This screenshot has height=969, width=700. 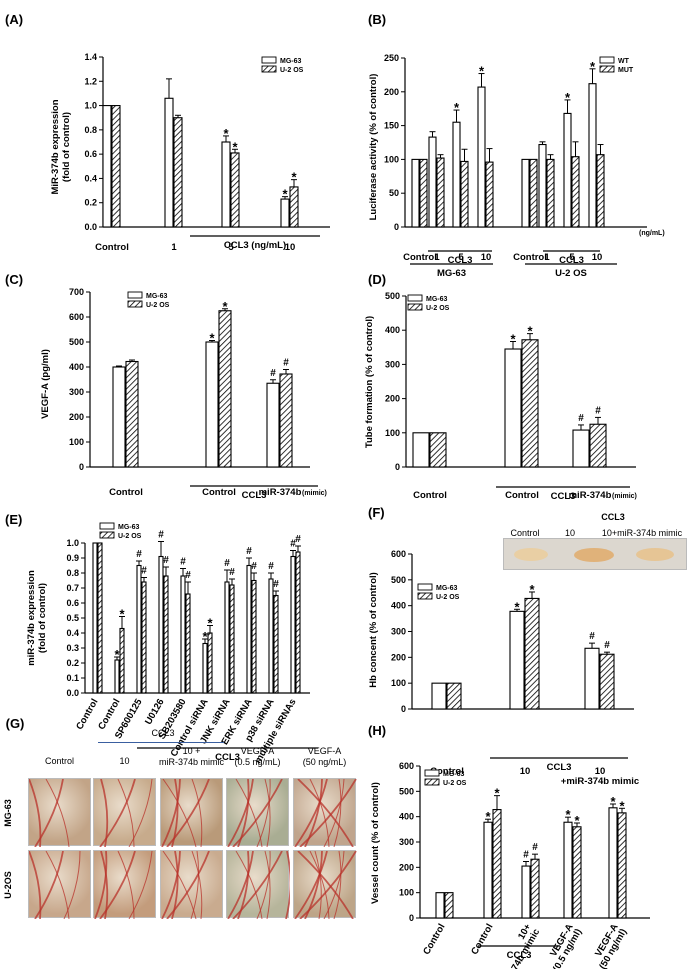 I want to click on y-tick-label: 0.2, so click(x=72, y=663).